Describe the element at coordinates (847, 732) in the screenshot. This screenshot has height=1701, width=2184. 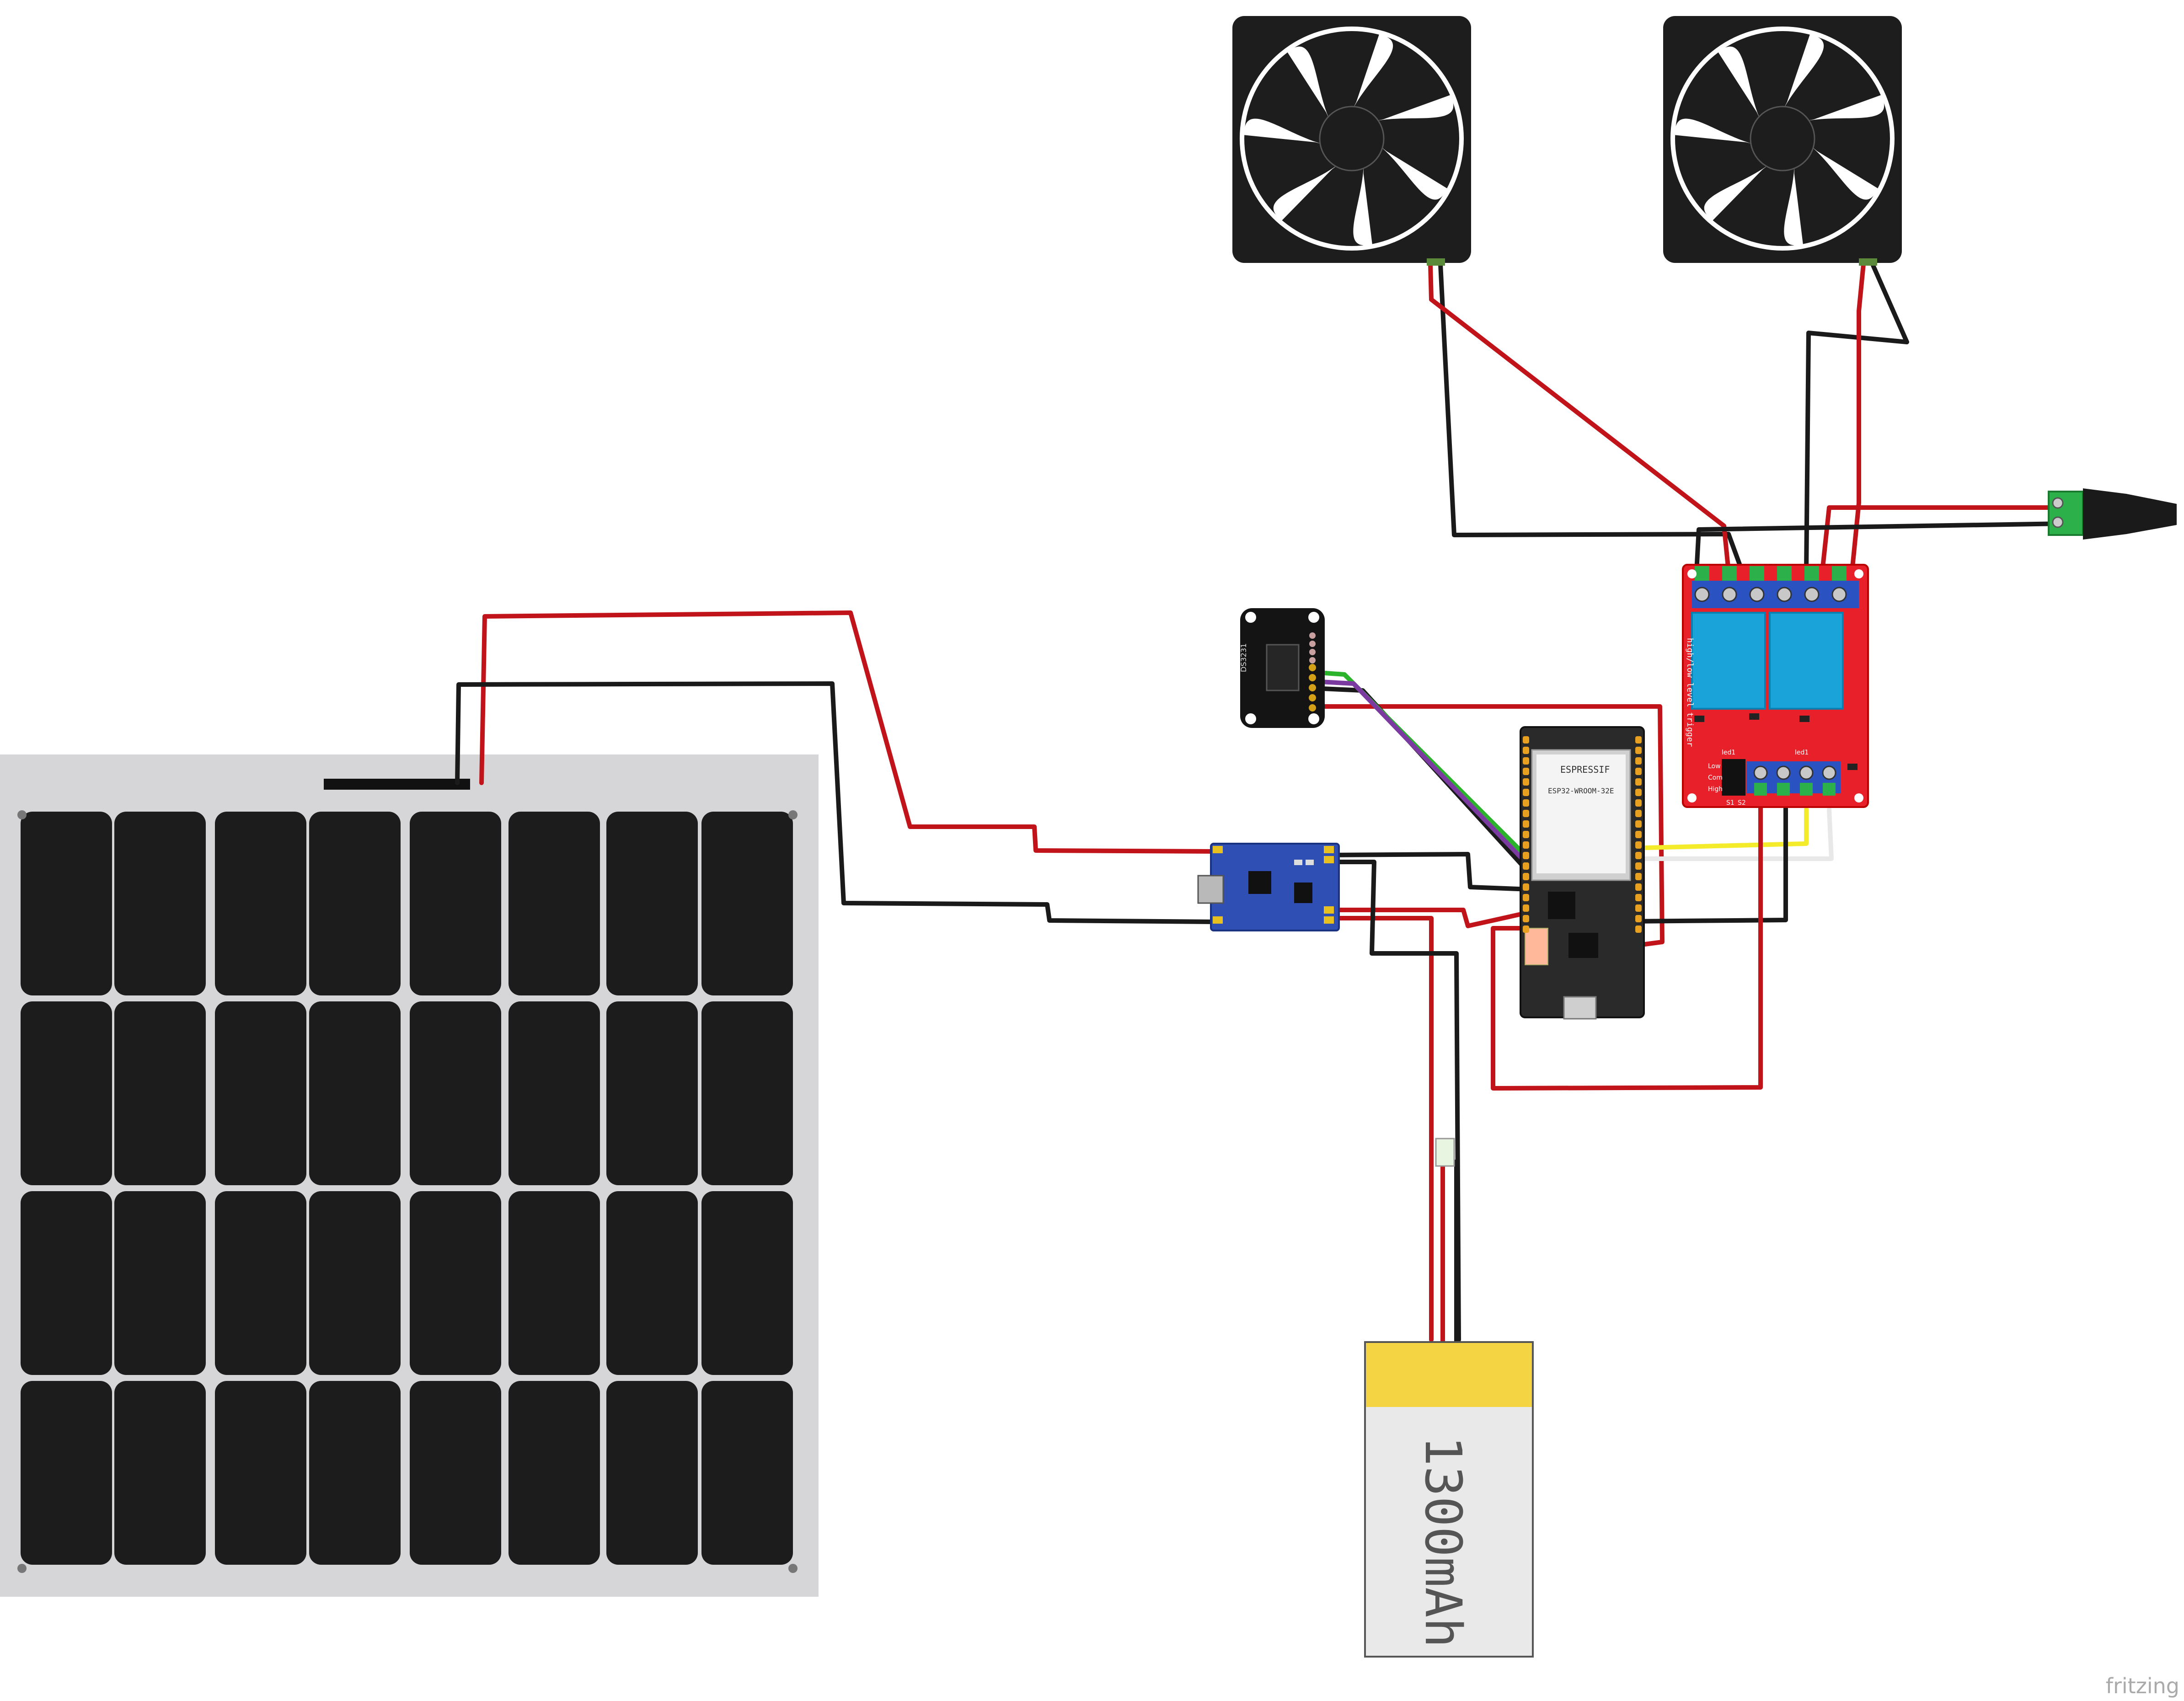
I see `wire-solar-positive` at that location.